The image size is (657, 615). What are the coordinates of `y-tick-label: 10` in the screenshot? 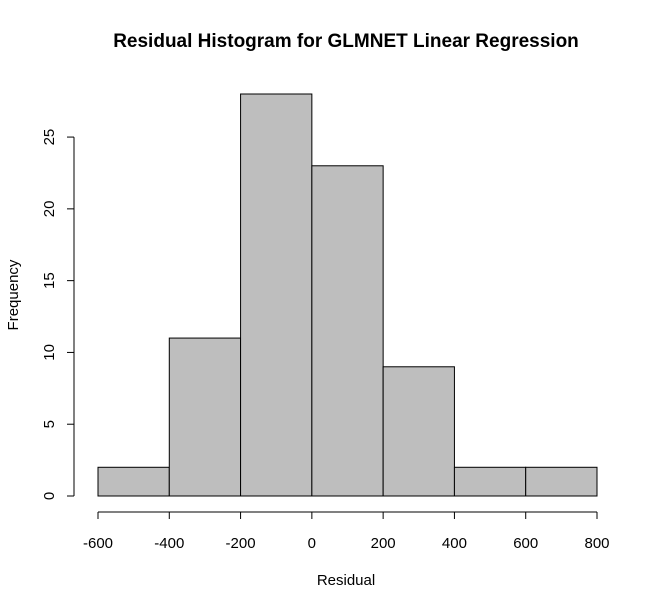 It's located at (49, 352).